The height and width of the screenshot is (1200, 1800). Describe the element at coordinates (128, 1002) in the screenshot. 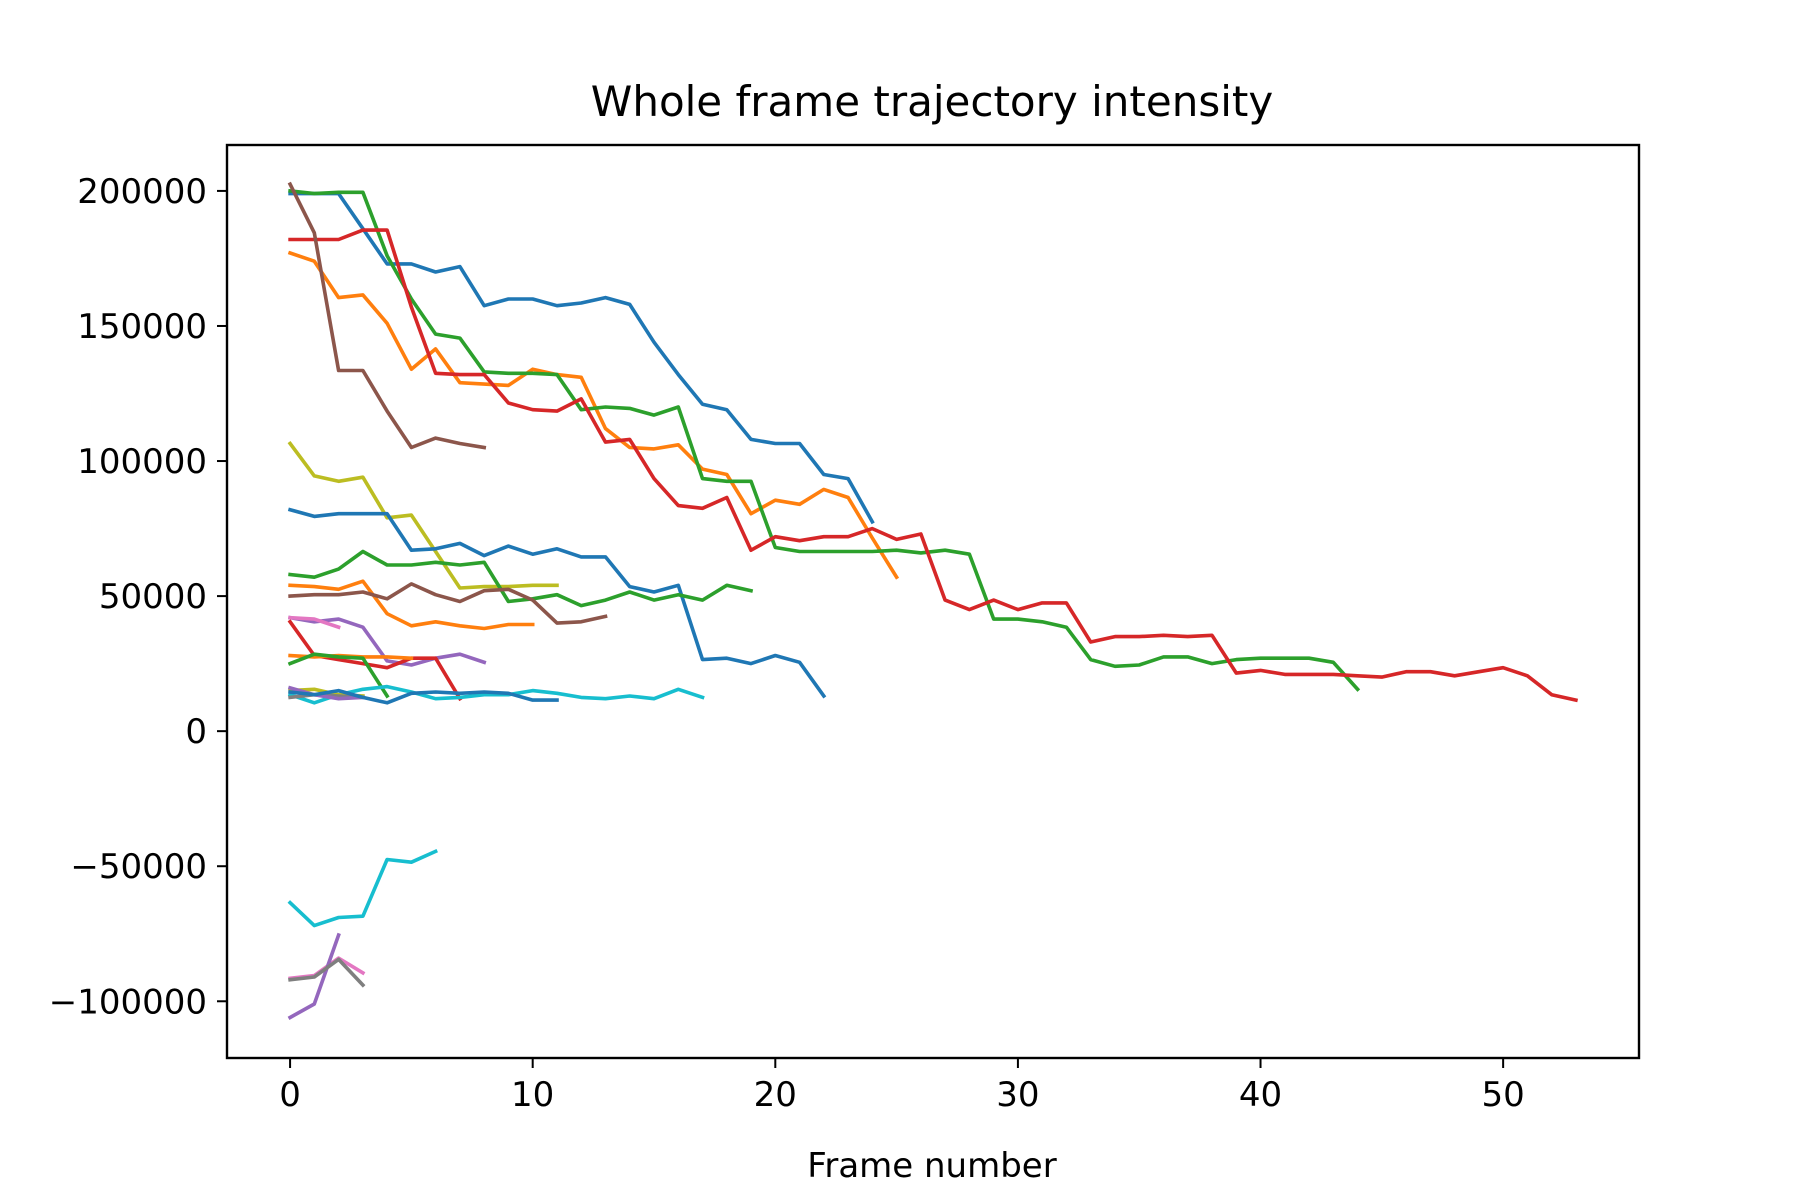

I see `y-tick-label: −100000` at that location.